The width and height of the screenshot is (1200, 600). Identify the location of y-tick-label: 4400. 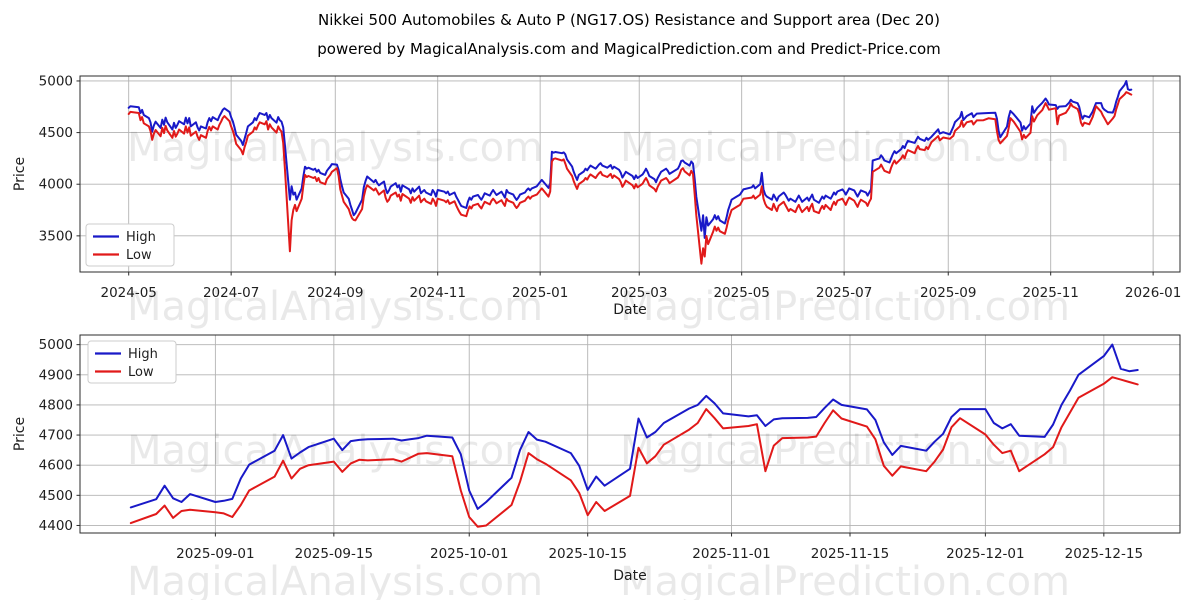
(56, 526).